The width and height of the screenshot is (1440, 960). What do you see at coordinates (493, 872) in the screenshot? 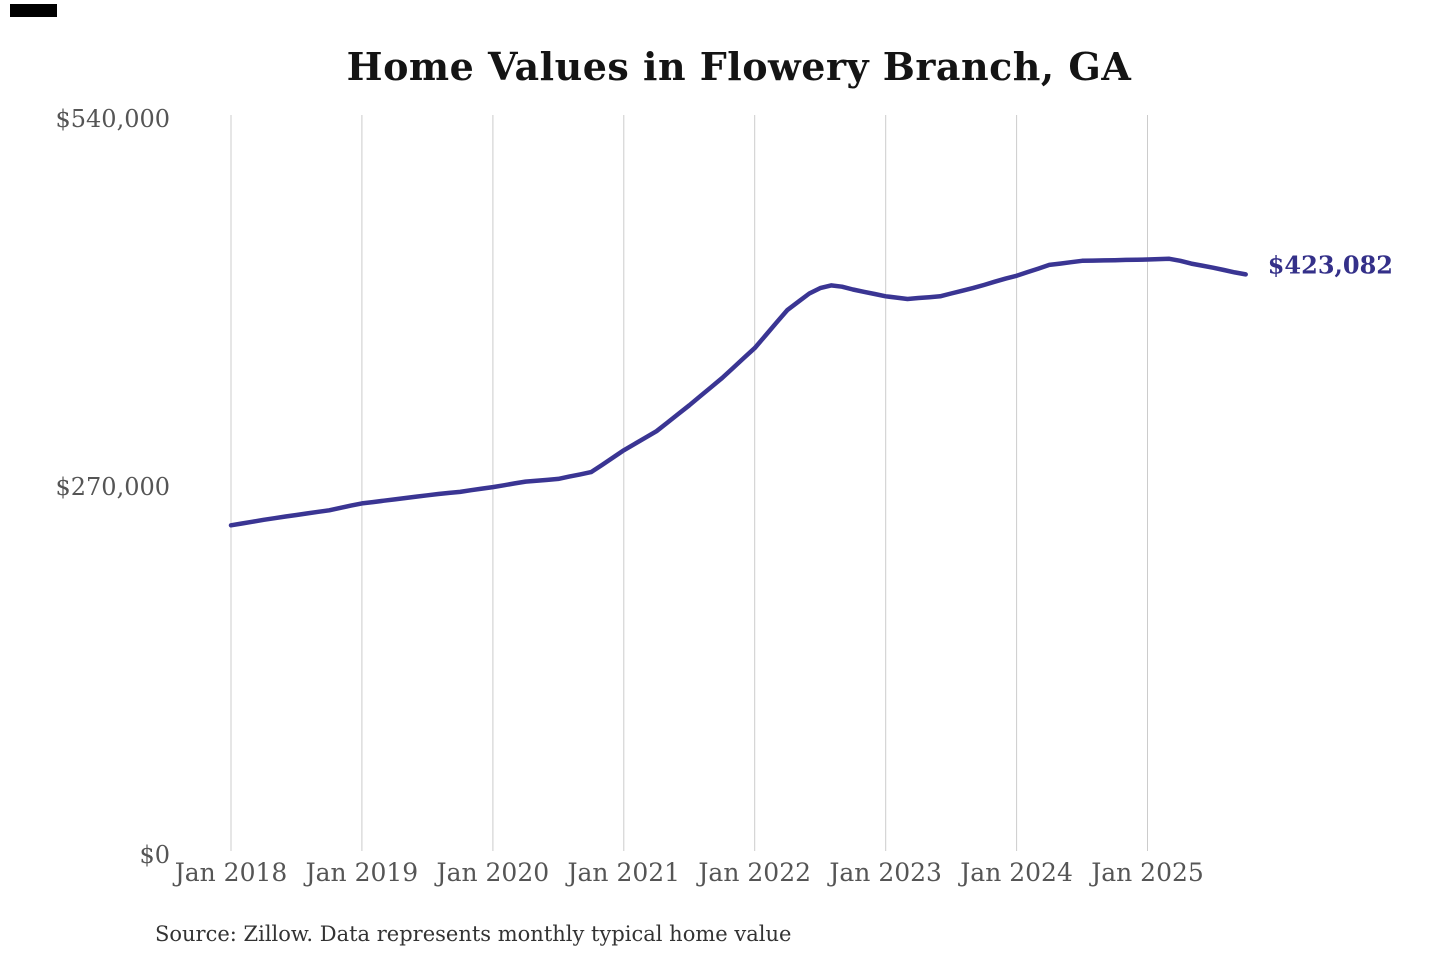
I see `x-tick-label: Jan 2020` at bounding box center [493, 872].